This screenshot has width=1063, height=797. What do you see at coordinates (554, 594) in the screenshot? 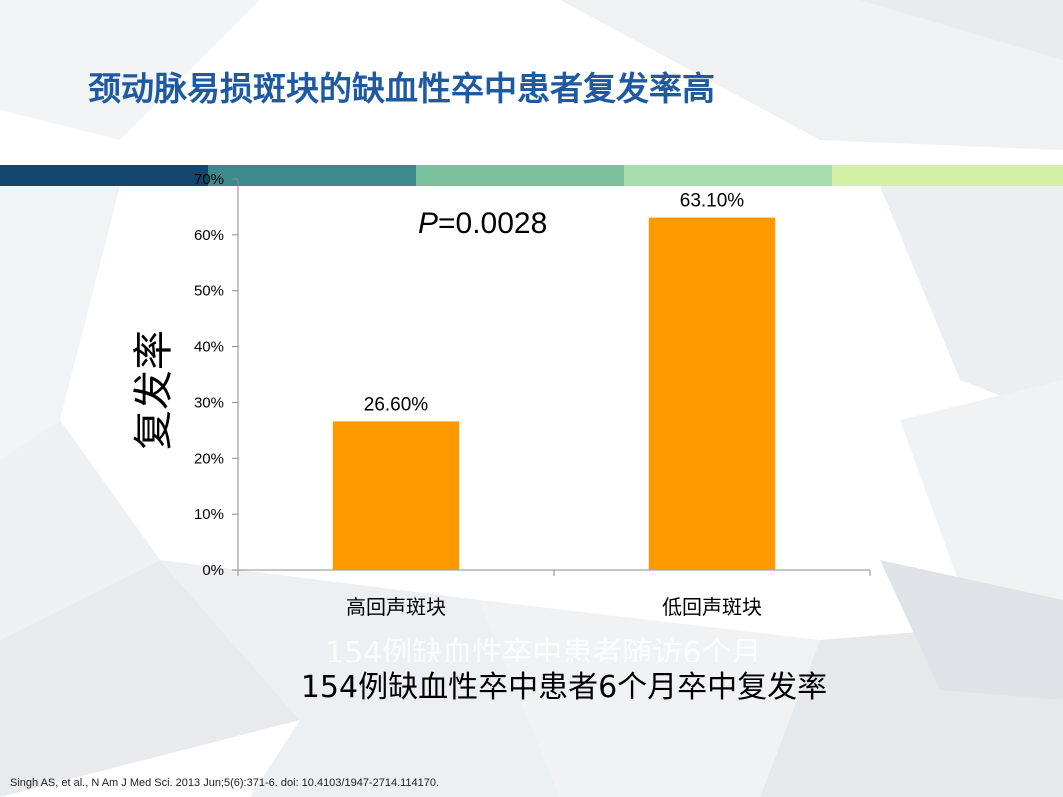
I see `x-axis: 高回声斑块 低回声斑块` at bounding box center [554, 594].